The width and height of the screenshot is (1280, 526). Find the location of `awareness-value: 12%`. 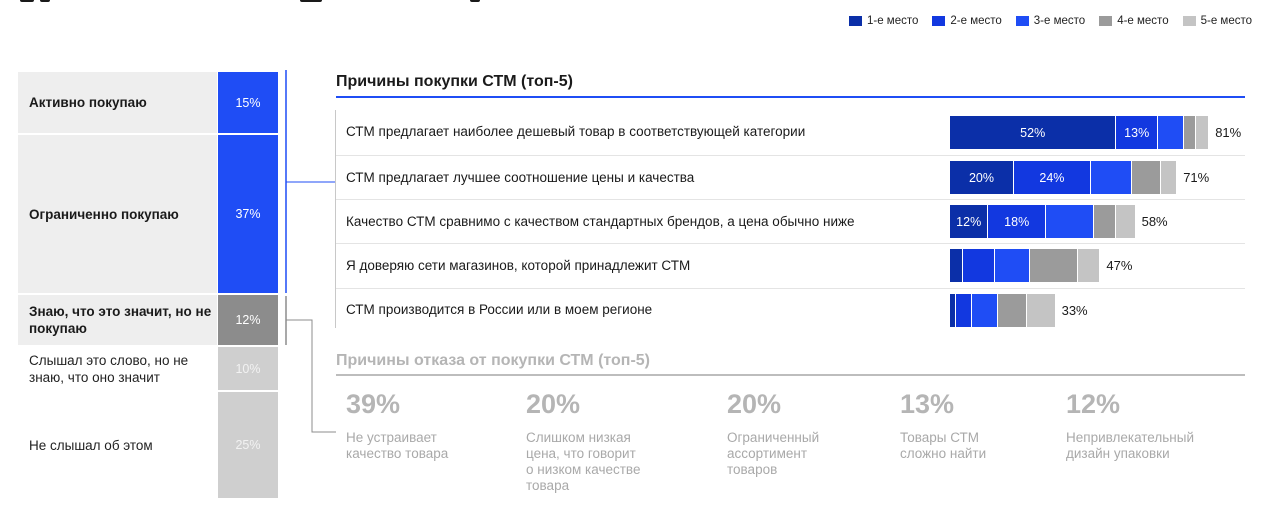

awareness-value: 12% is located at coordinates (248, 320).